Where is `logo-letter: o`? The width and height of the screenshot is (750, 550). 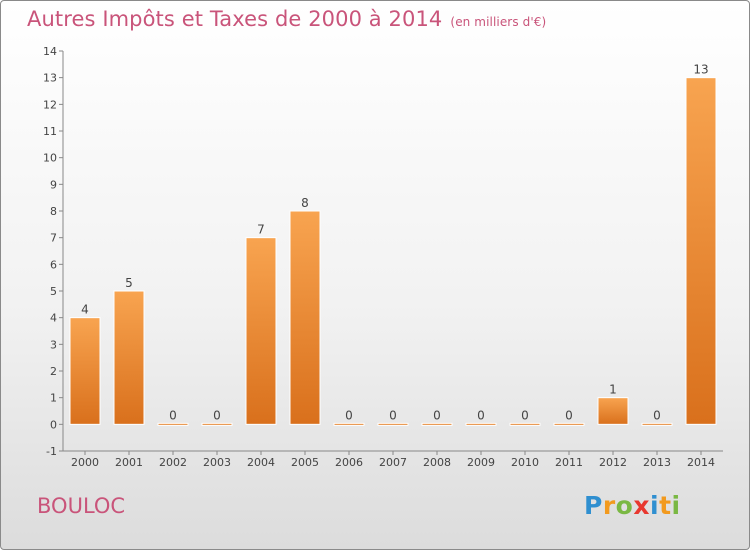 logo-letter: o is located at coordinates (624, 505).